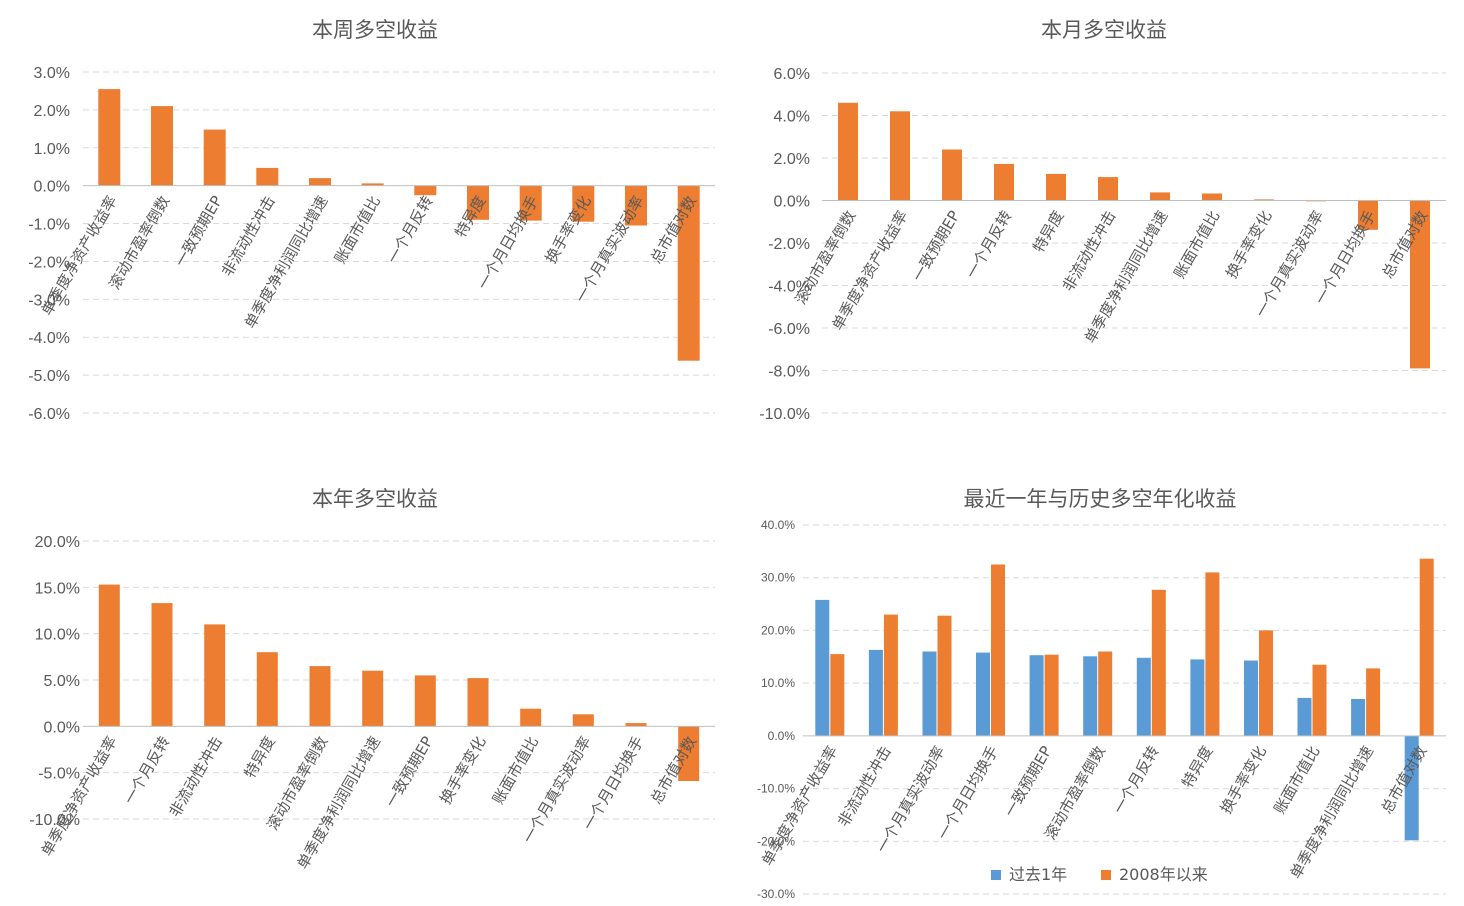  What do you see at coordinates (49, 225) in the screenshot?
I see `y-tick-label: -1.0%` at bounding box center [49, 225].